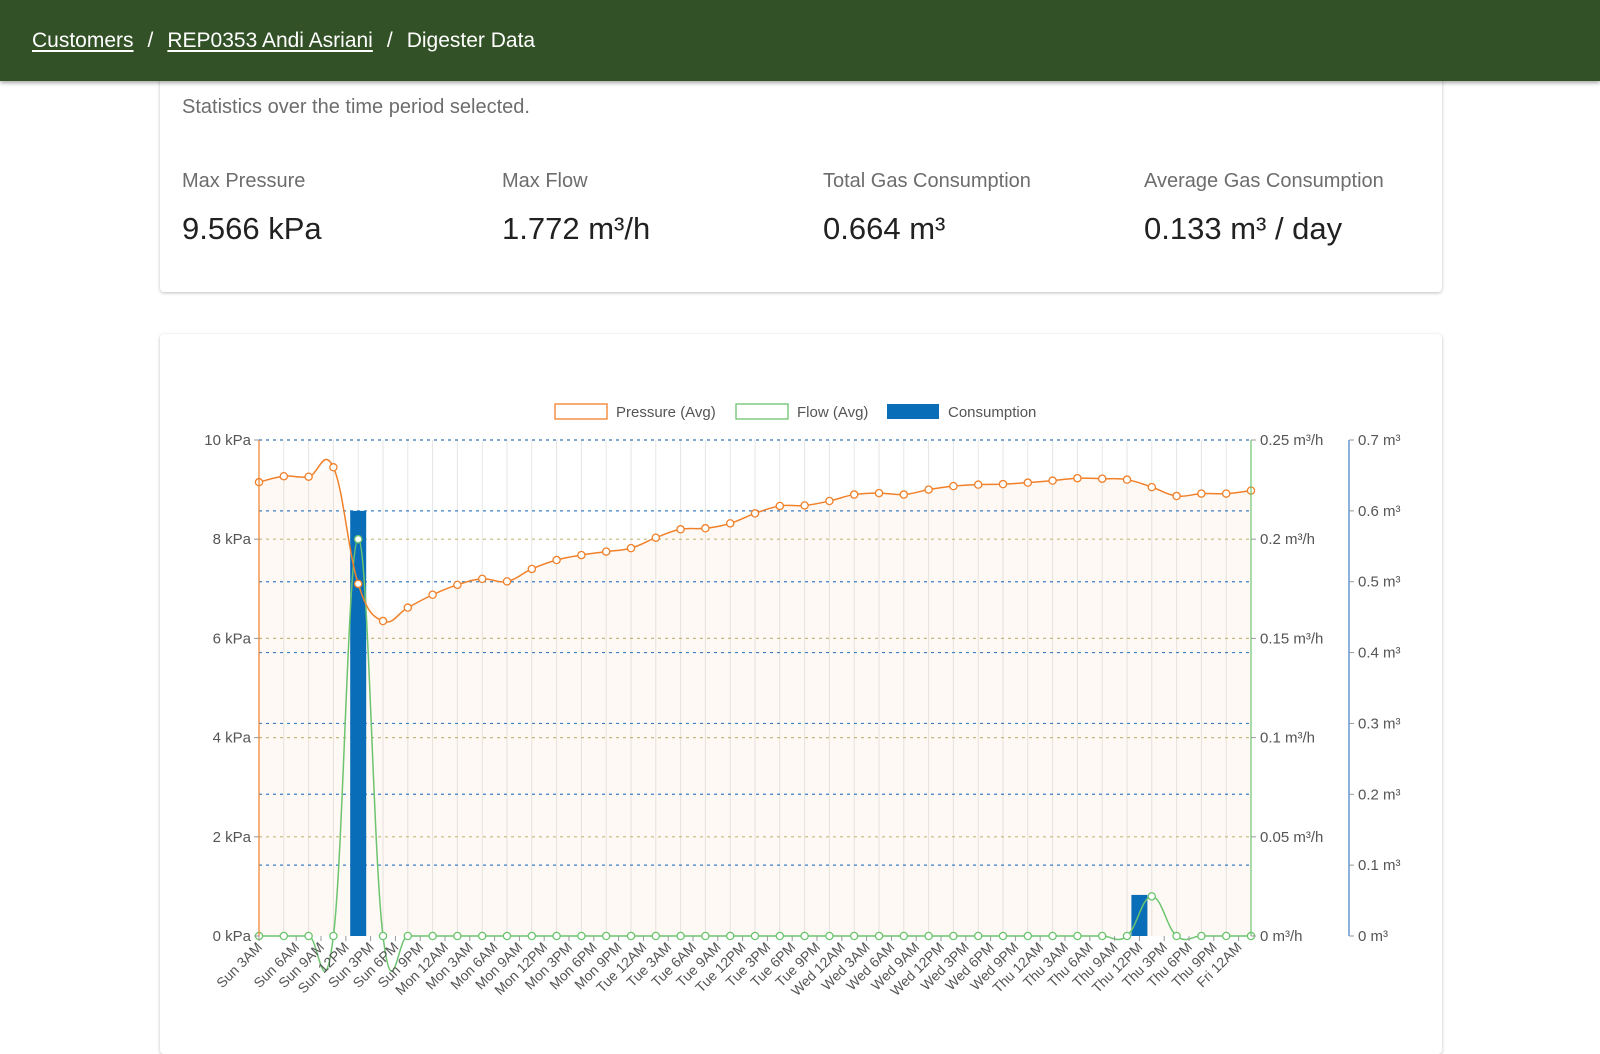 This screenshot has height=1054, width=1600. I want to click on pressure-tick-label: 4 kPa, so click(232, 738).